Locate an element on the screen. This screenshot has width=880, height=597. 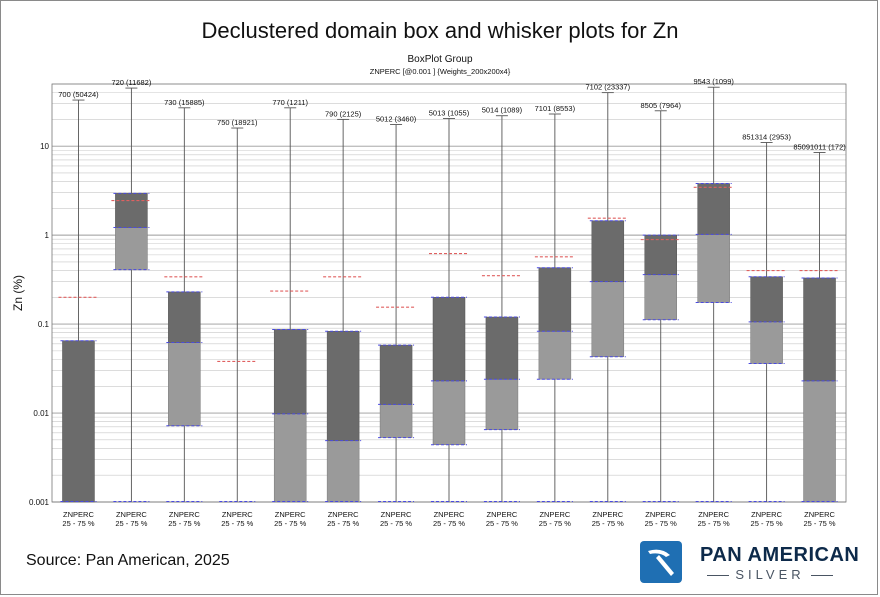
box-label: 730 (15885) is located at coordinates (184, 102).